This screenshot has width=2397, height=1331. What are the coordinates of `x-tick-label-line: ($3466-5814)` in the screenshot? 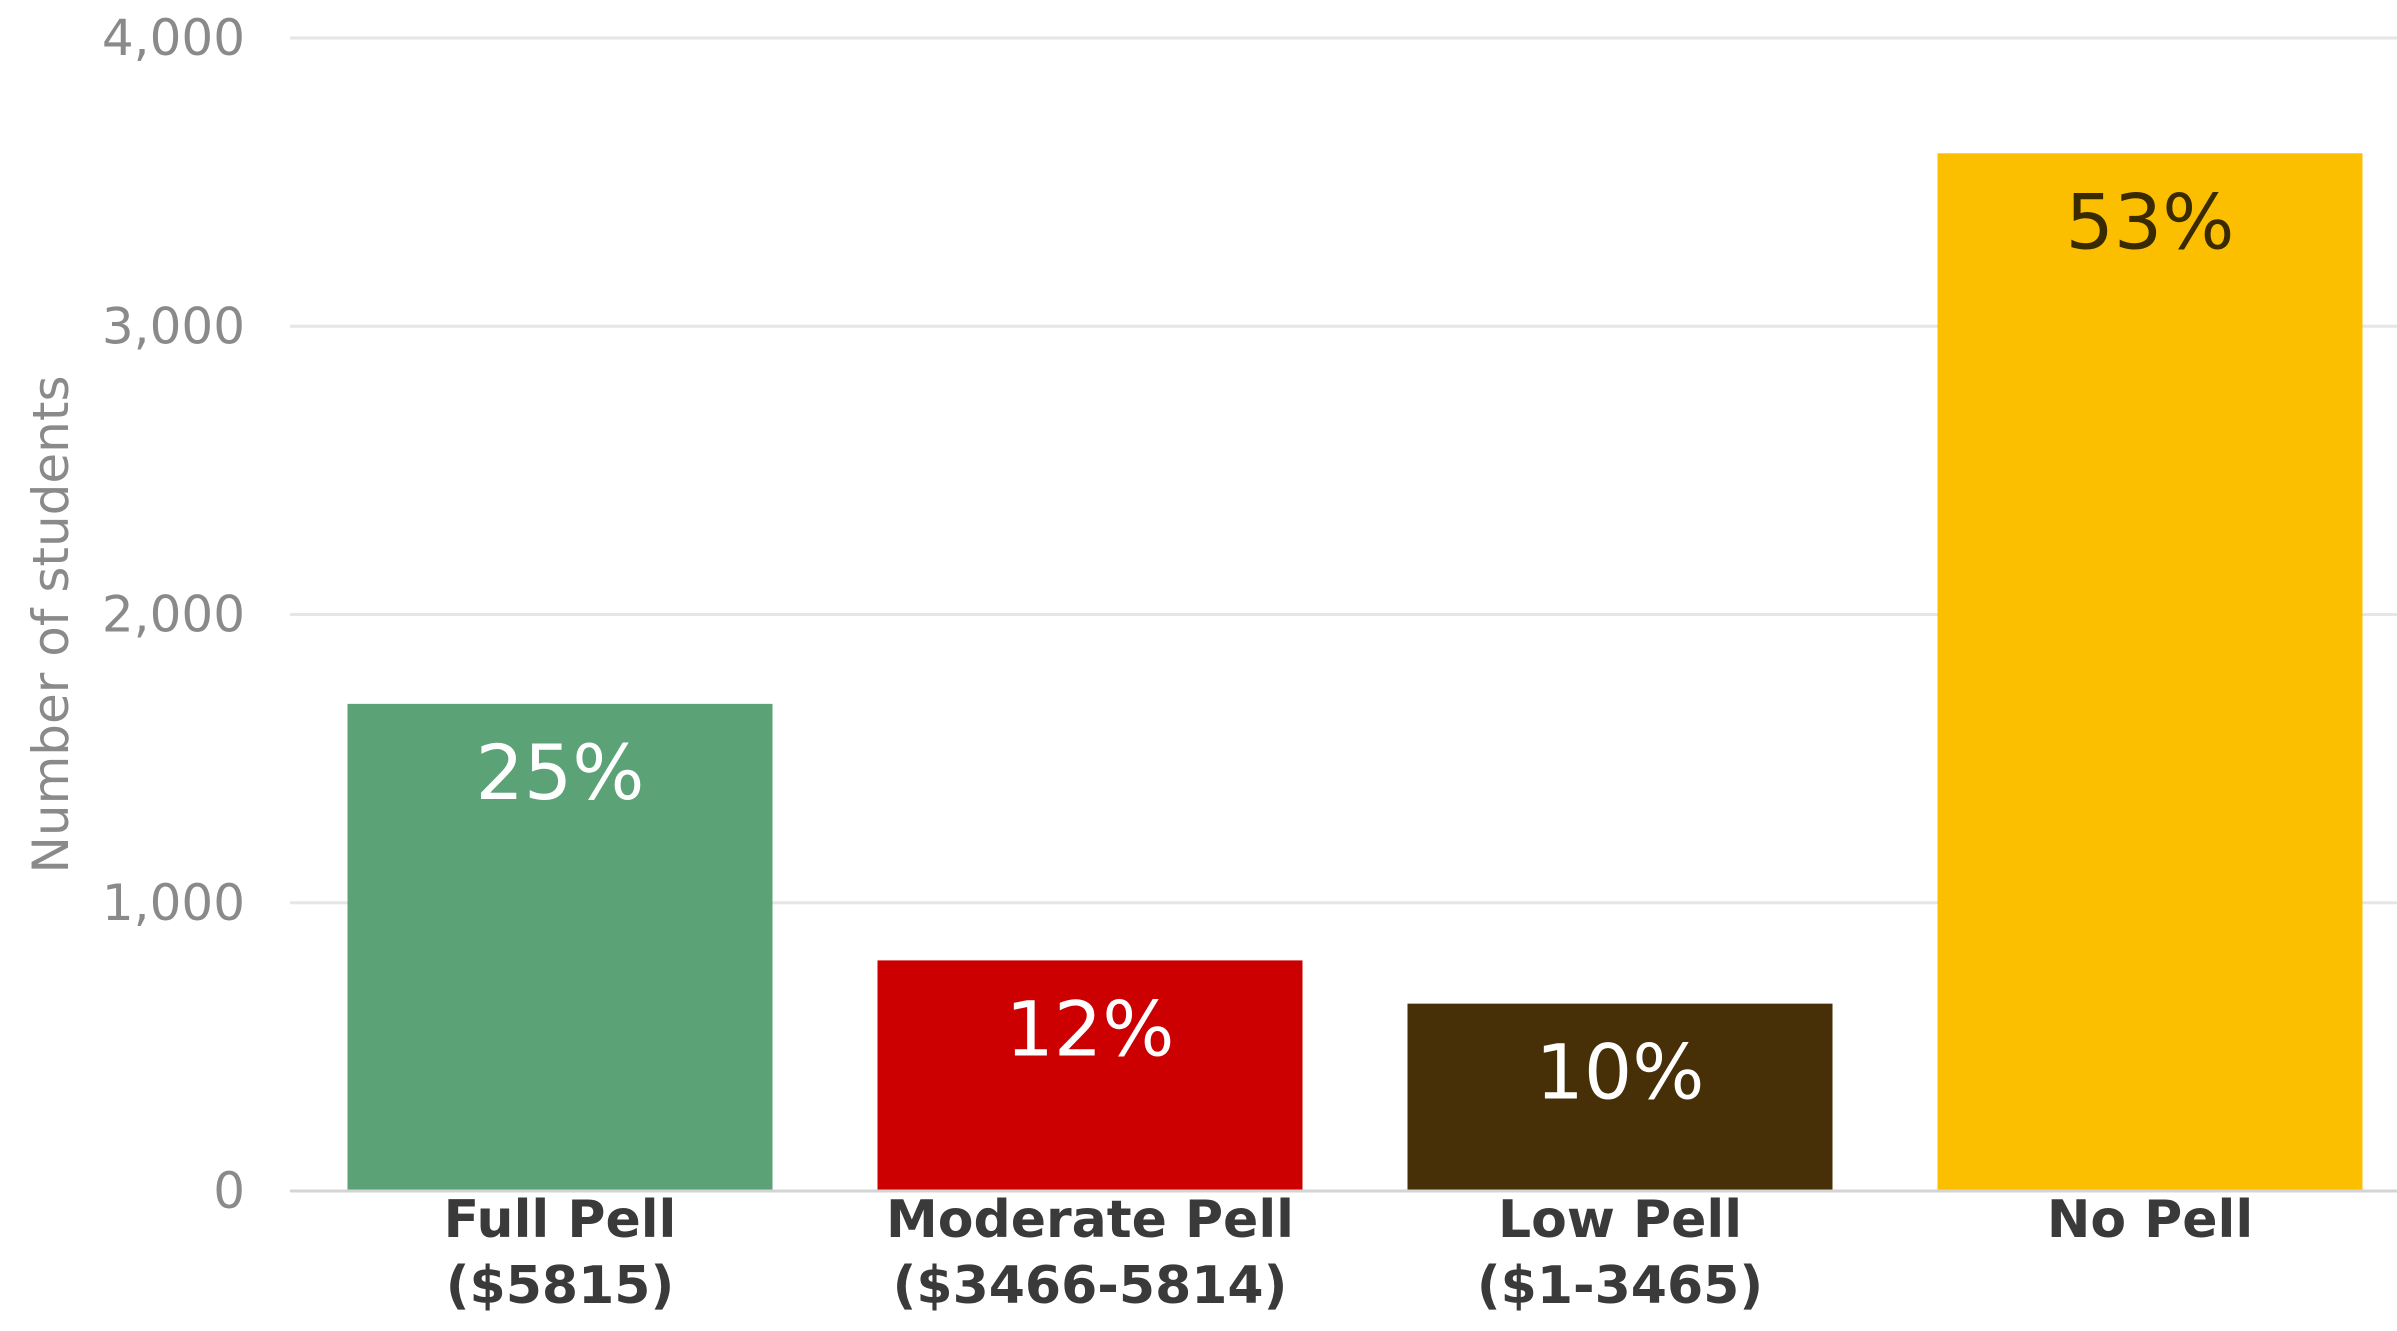 It's located at (1090, 1286).